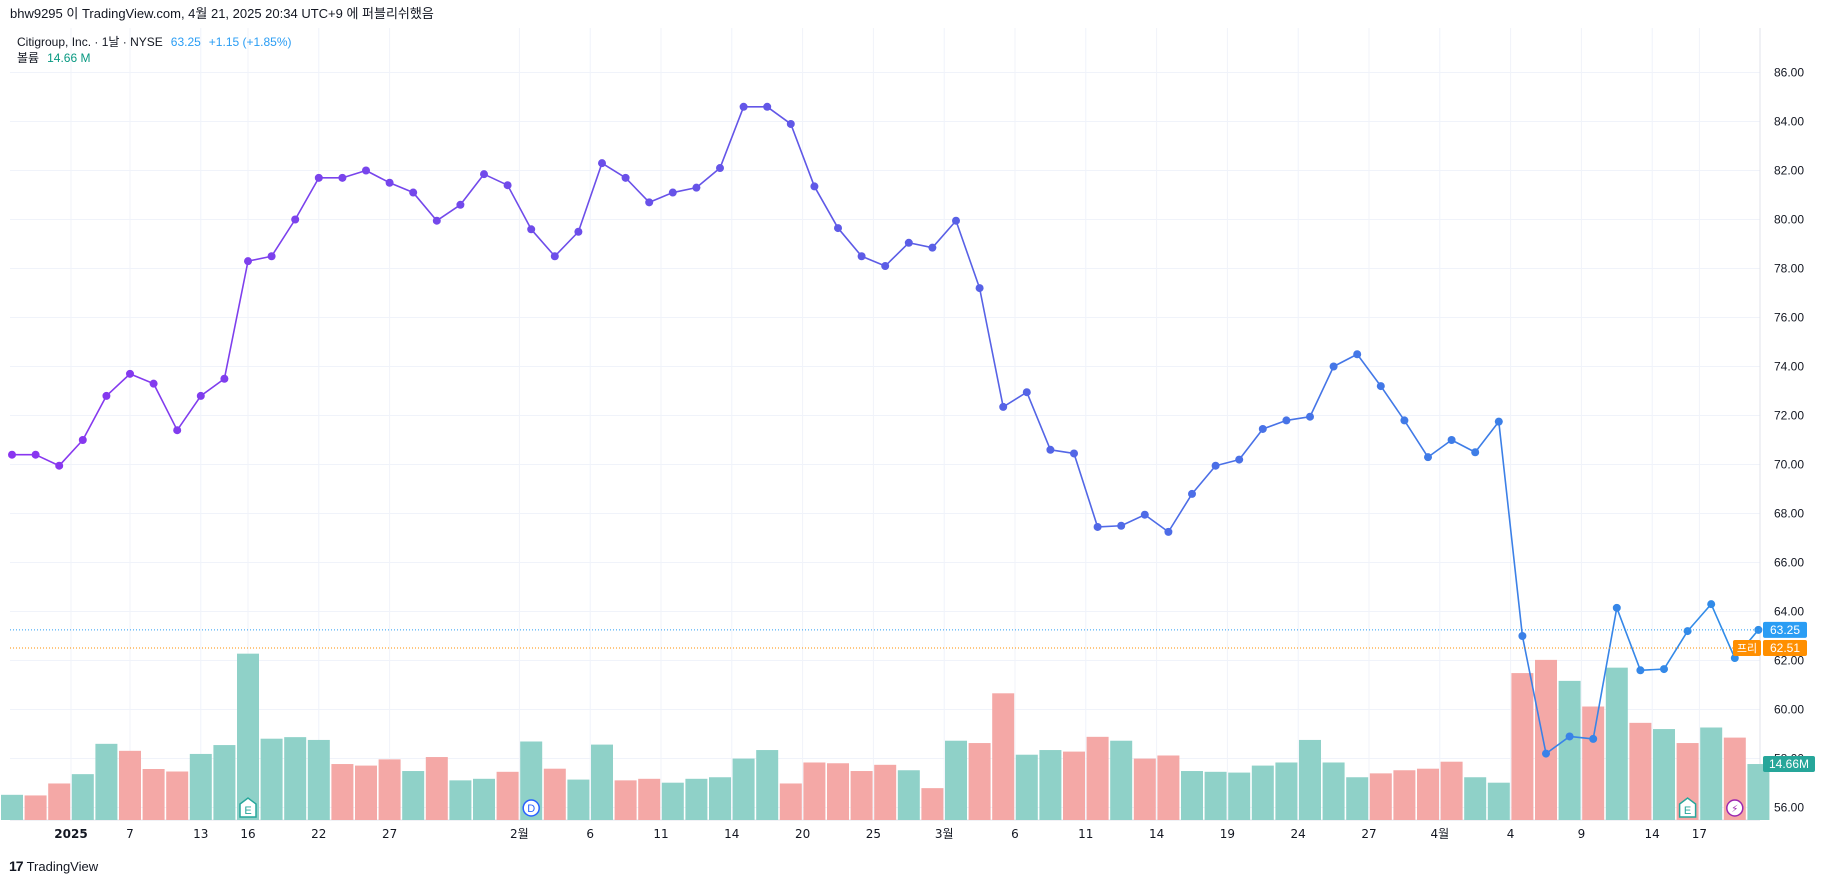 This screenshot has height=883, width=1835. What do you see at coordinates (1652, 834) in the screenshot?
I see `x-tick-label: 14` at bounding box center [1652, 834].